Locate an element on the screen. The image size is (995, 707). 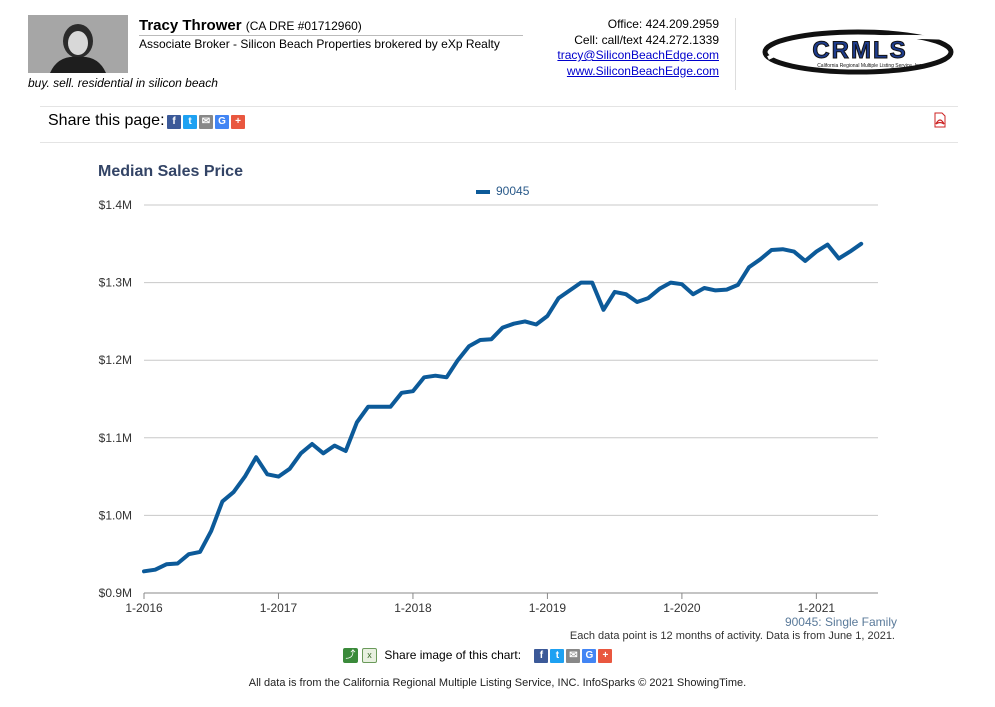
email-link: tracy@SiliconBeachEdge.com is located at coordinates (638, 55).